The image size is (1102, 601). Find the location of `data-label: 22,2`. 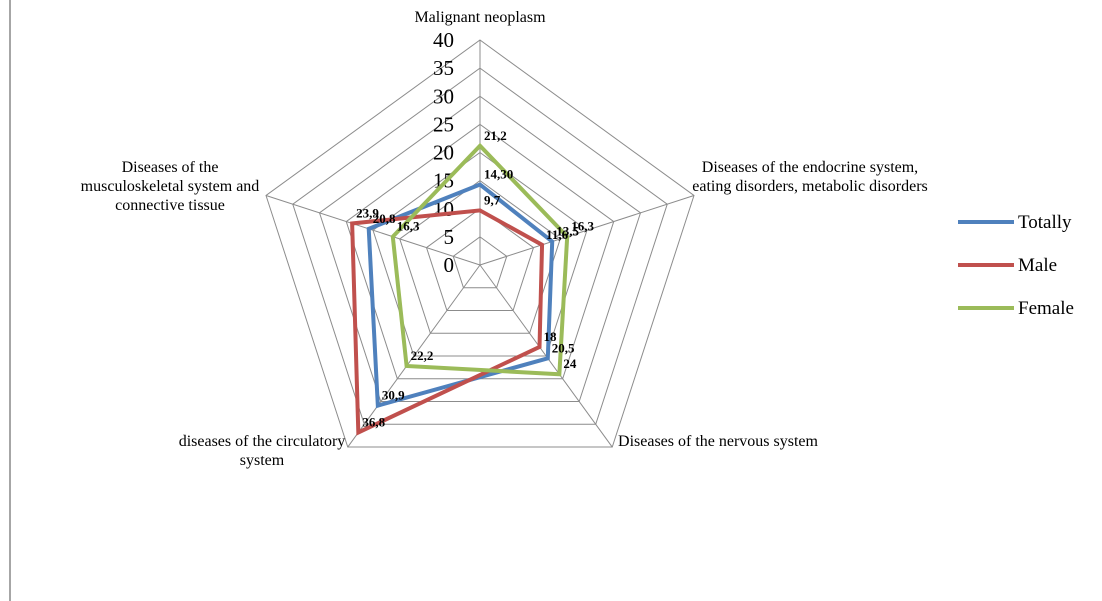

data-label: 22,2 is located at coordinates (422, 355).